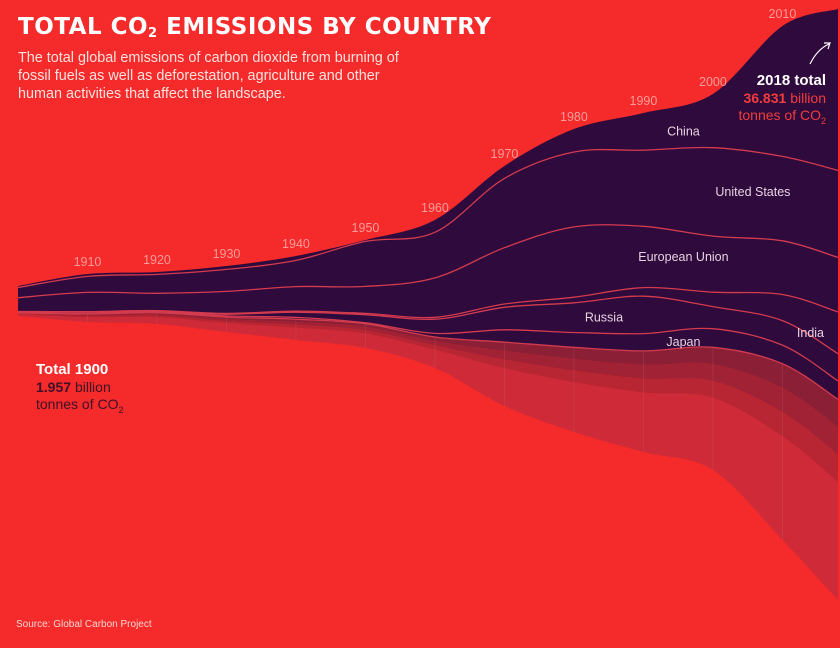  I want to click on year-label: 1950, so click(366, 228).